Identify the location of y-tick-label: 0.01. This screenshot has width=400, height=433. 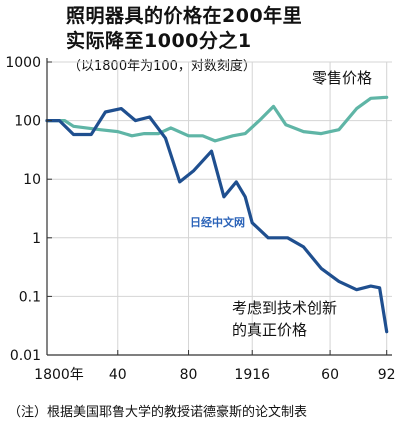
(25, 356).